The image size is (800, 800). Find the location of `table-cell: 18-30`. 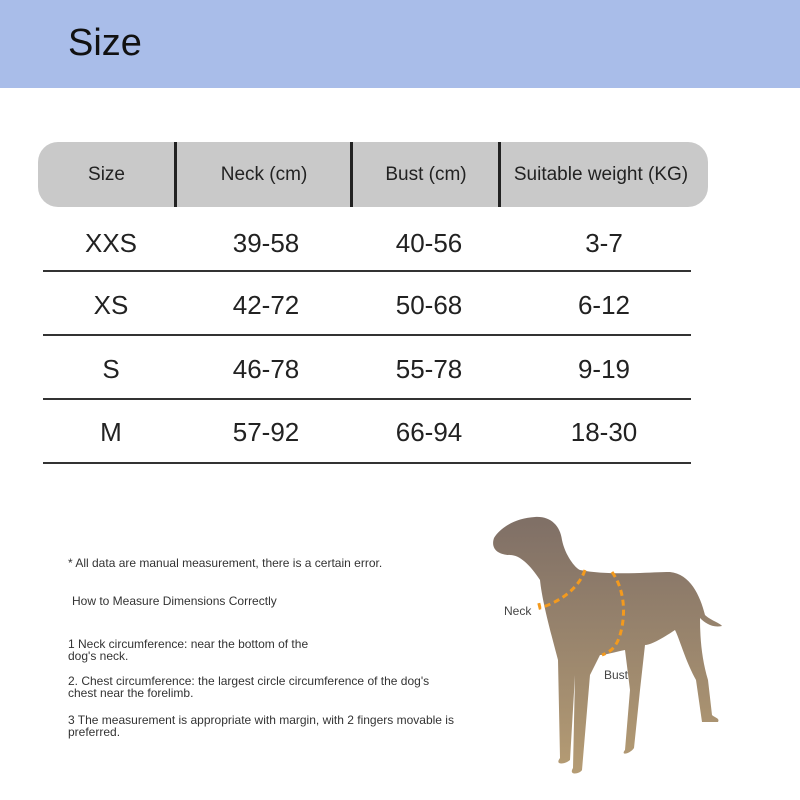

table-cell: 18-30 is located at coordinates (604, 432).